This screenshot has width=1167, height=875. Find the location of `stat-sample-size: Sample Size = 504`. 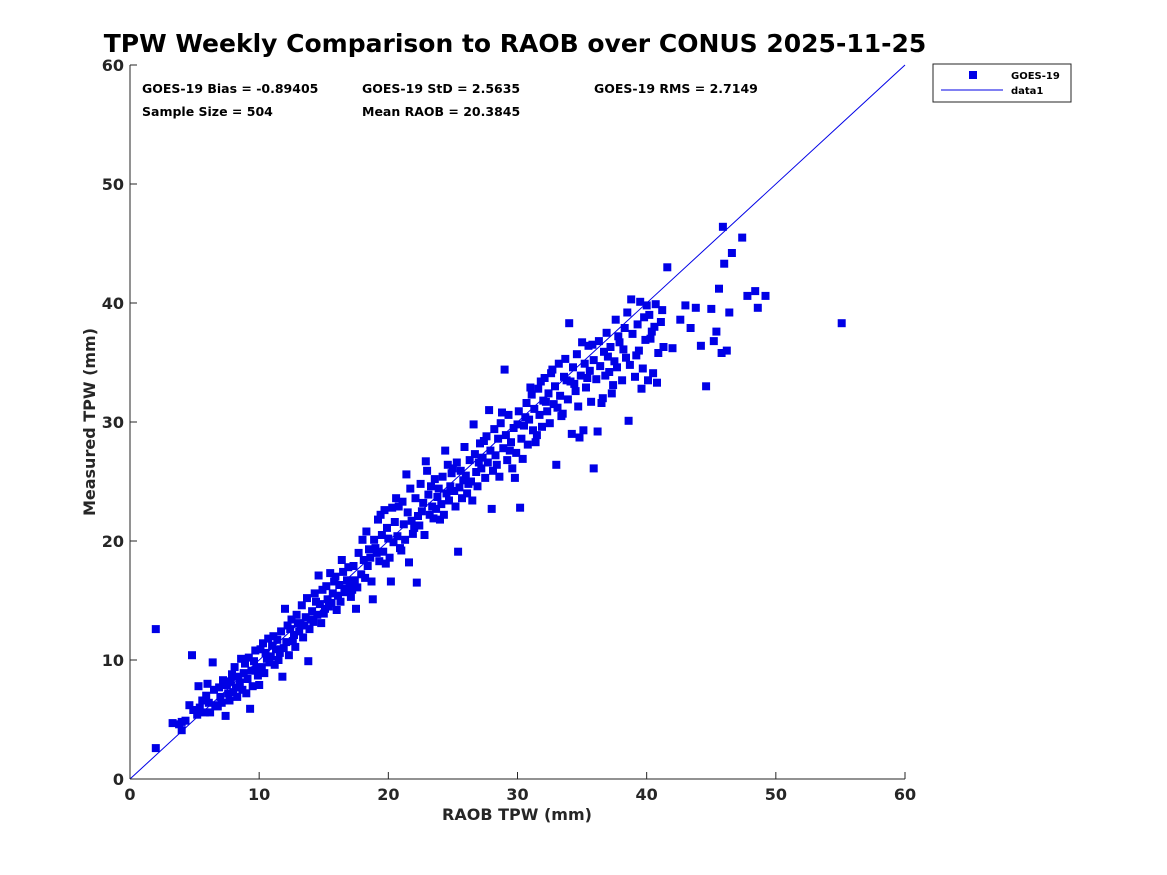

stat-sample-size: Sample Size = 504 is located at coordinates (207, 111).